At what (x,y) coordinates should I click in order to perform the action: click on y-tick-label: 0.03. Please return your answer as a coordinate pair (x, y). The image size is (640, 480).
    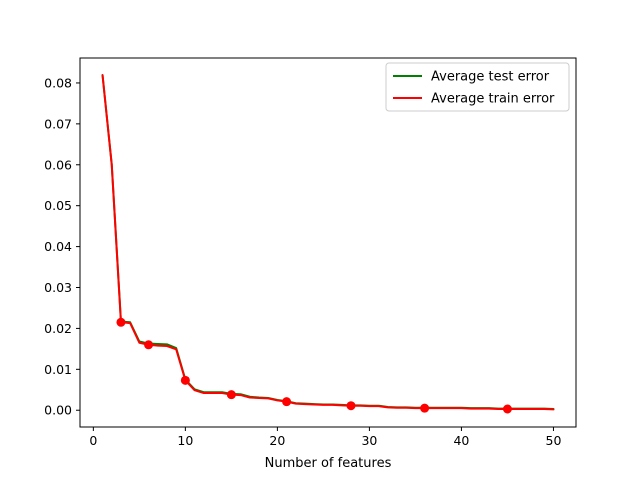
    Looking at the image, I should click on (58, 287).